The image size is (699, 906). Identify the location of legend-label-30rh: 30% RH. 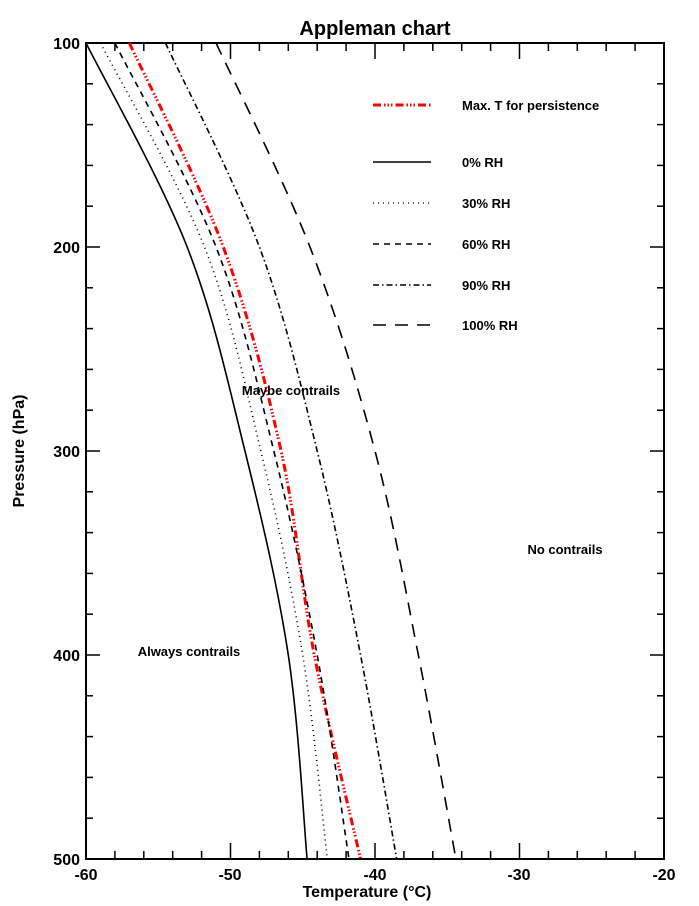
(486, 203).